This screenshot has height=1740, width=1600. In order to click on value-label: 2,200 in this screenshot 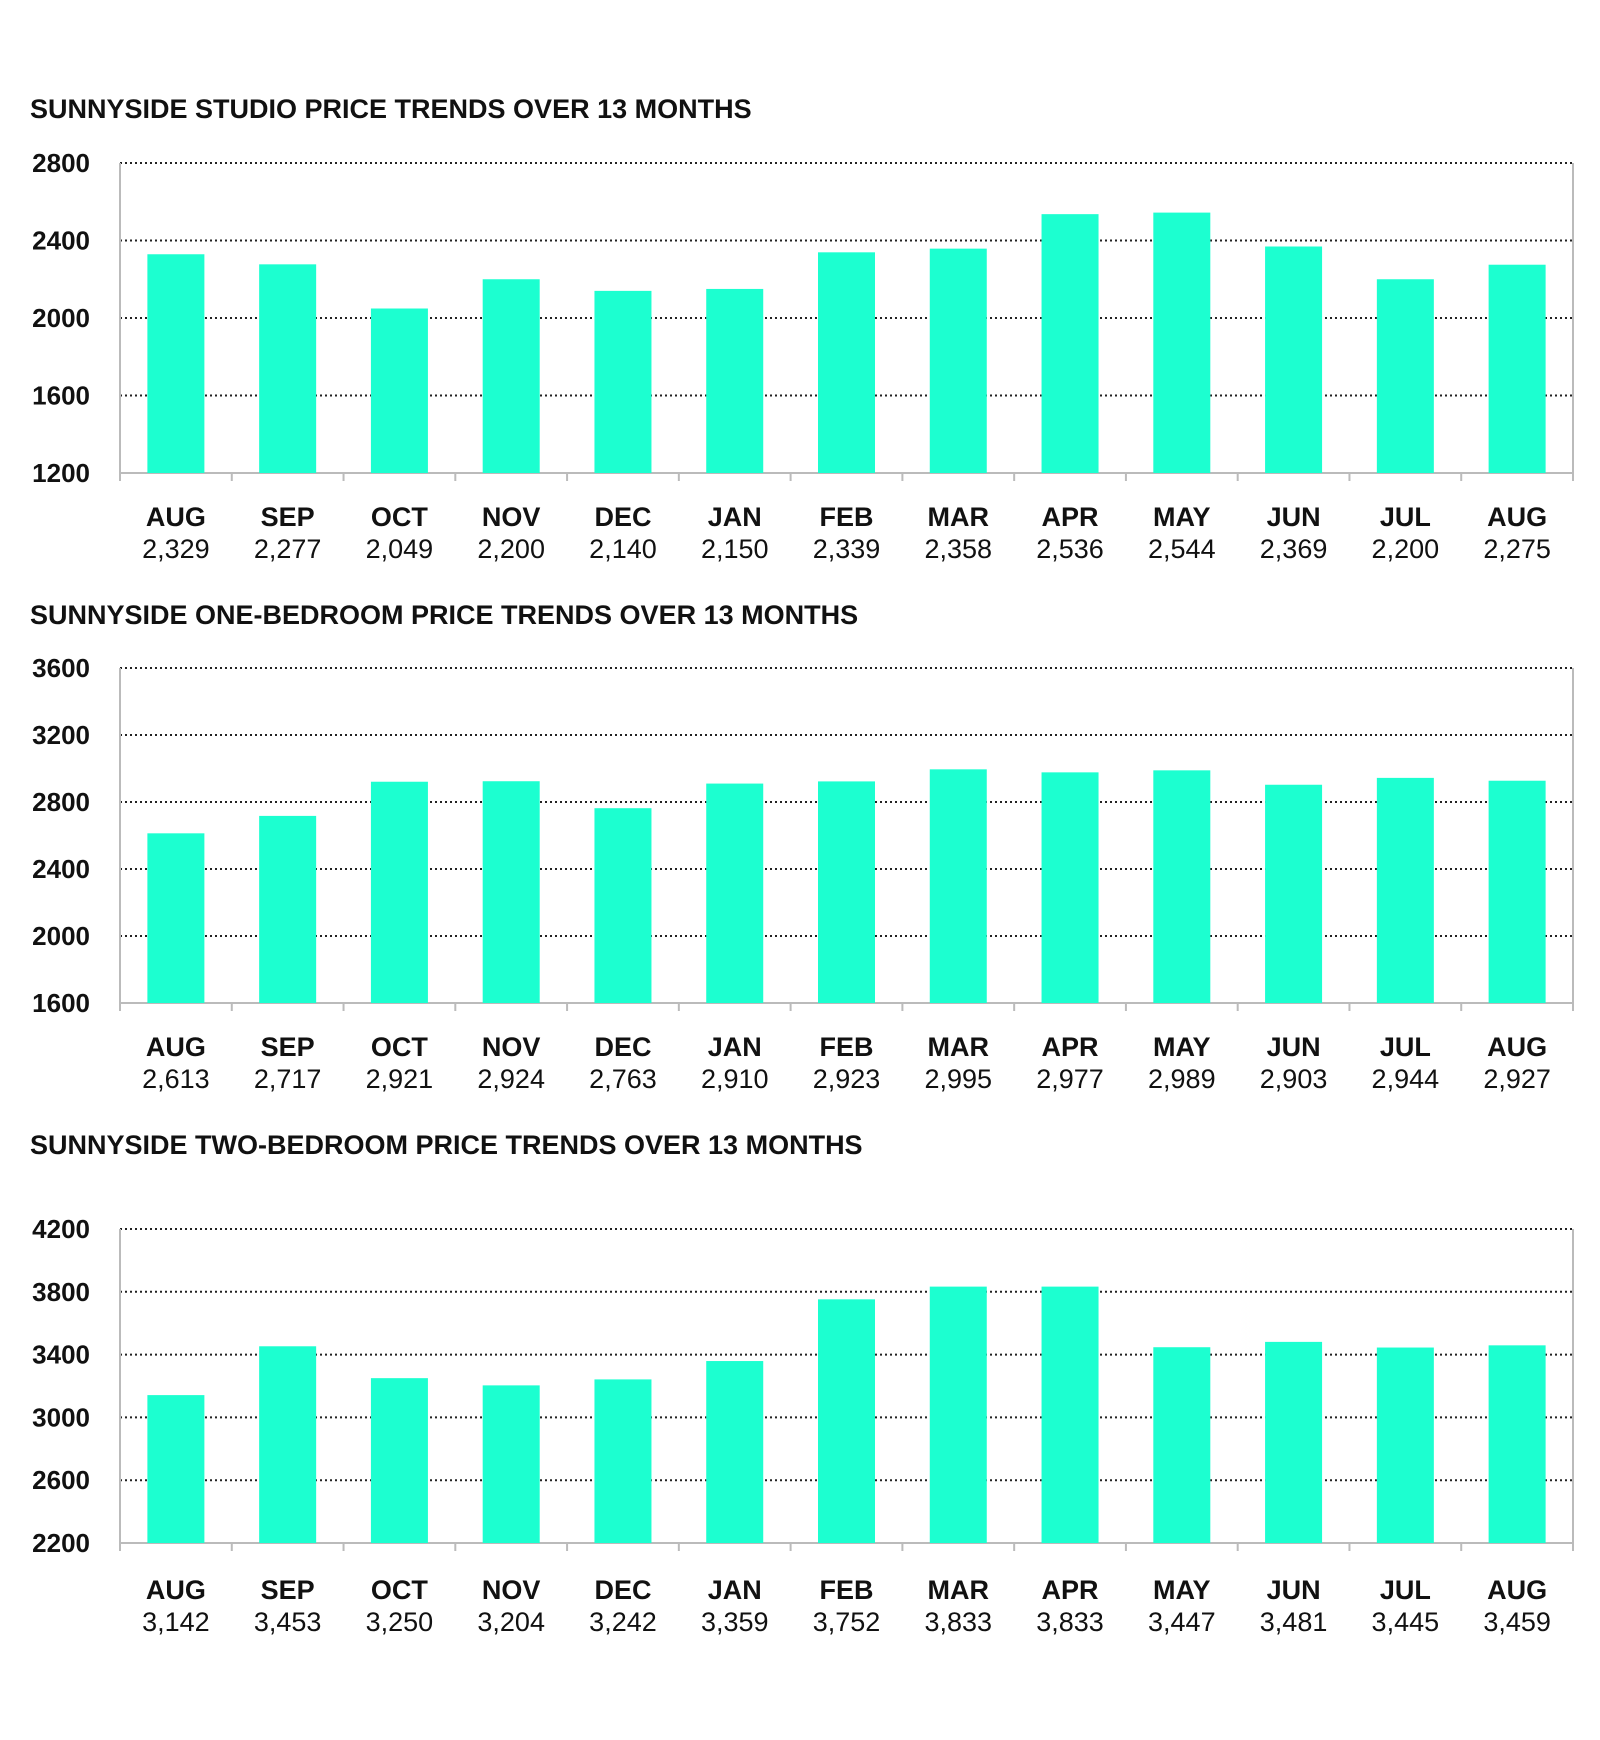, I will do `click(511, 549)`.